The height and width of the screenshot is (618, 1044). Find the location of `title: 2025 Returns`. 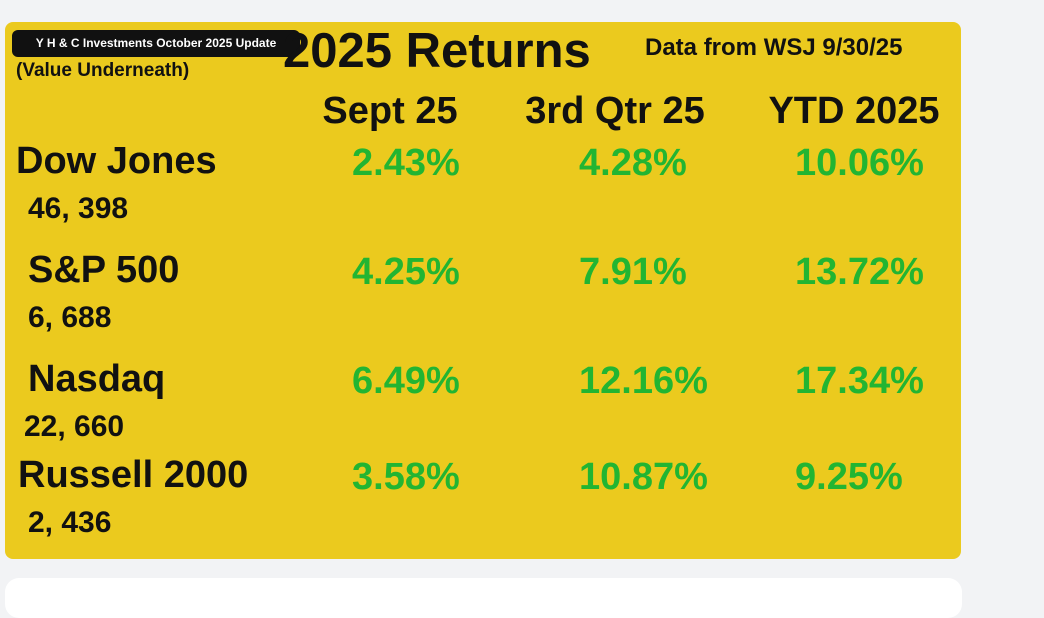

title: 2025 Returns is located at coordinates (437, 51).